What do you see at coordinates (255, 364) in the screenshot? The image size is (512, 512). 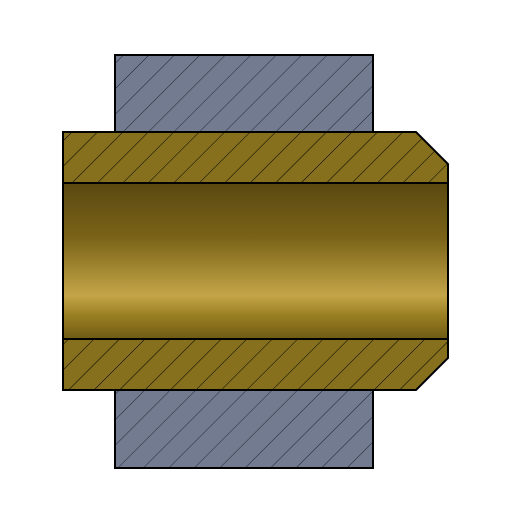 I see `bushing-lower-wall` at bounding box center [255, 364].